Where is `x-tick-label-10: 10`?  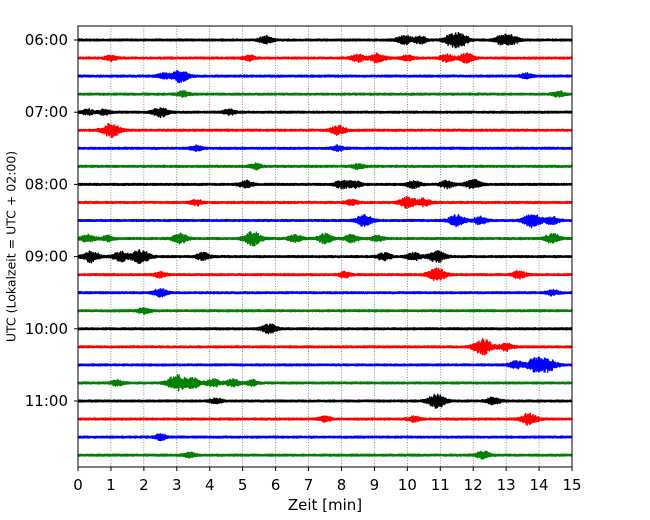
x-tick-label-10: 10 is located at coordinates (407, 485).